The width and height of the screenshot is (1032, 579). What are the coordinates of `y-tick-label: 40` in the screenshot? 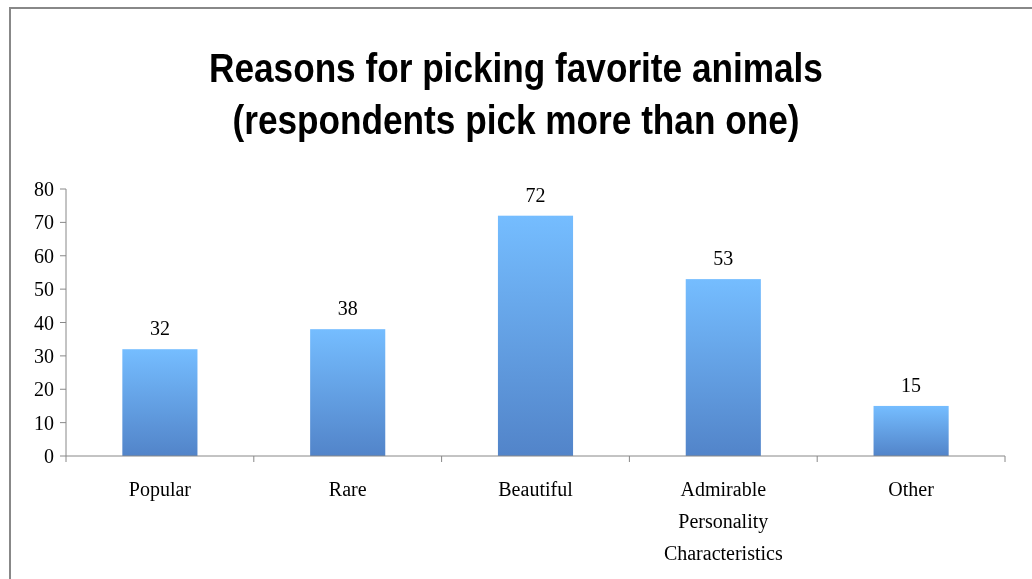 It's located at (44, 322).